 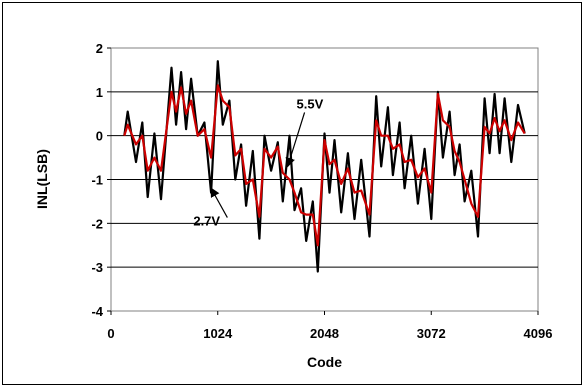 What do you see at coordinates (258, 162) in the screenshot?
I see `annotation-layer: 5.5V 2.7V` at bounding box center [258, 162].